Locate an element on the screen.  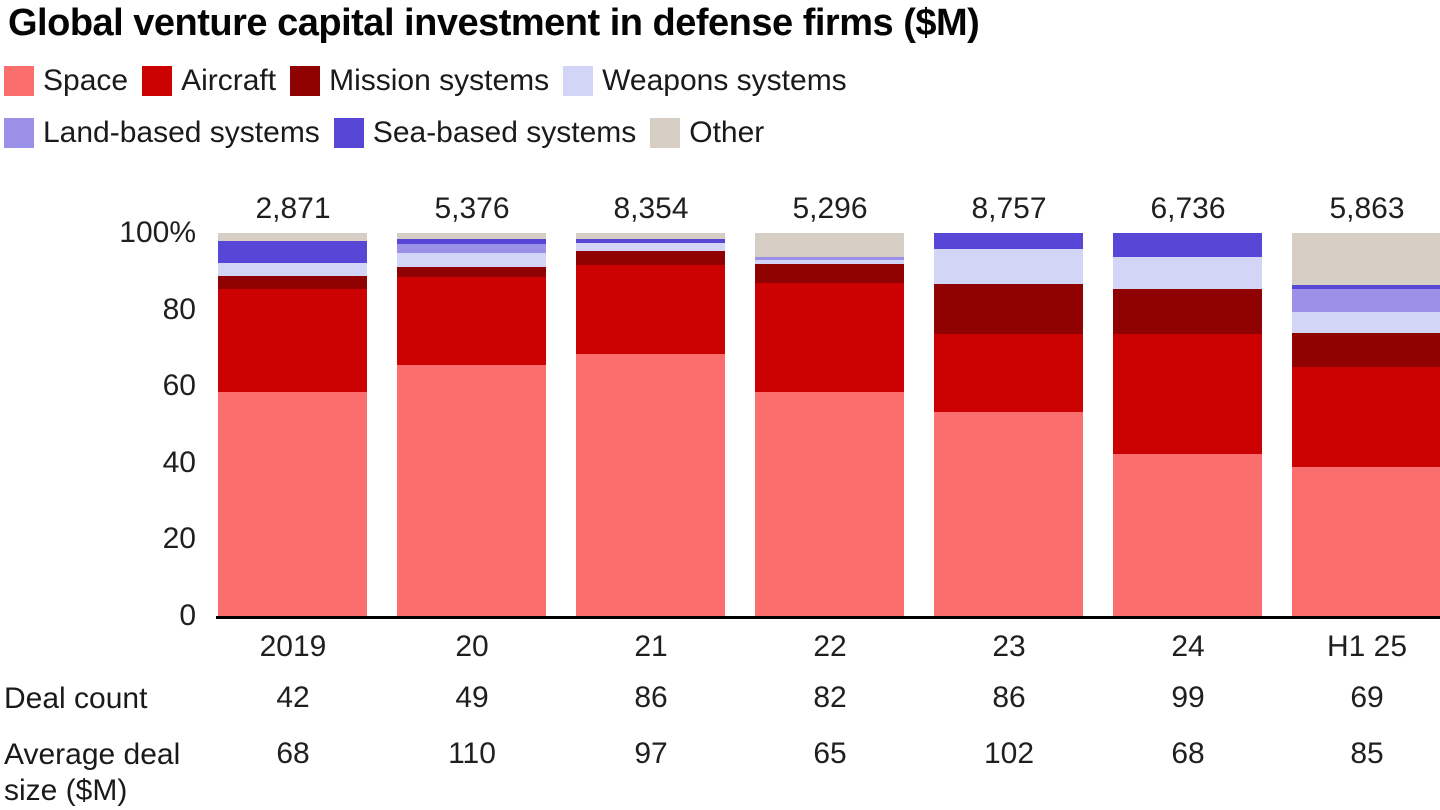
bar-total-label: 8,757 is located at coordinates (1009, 208).